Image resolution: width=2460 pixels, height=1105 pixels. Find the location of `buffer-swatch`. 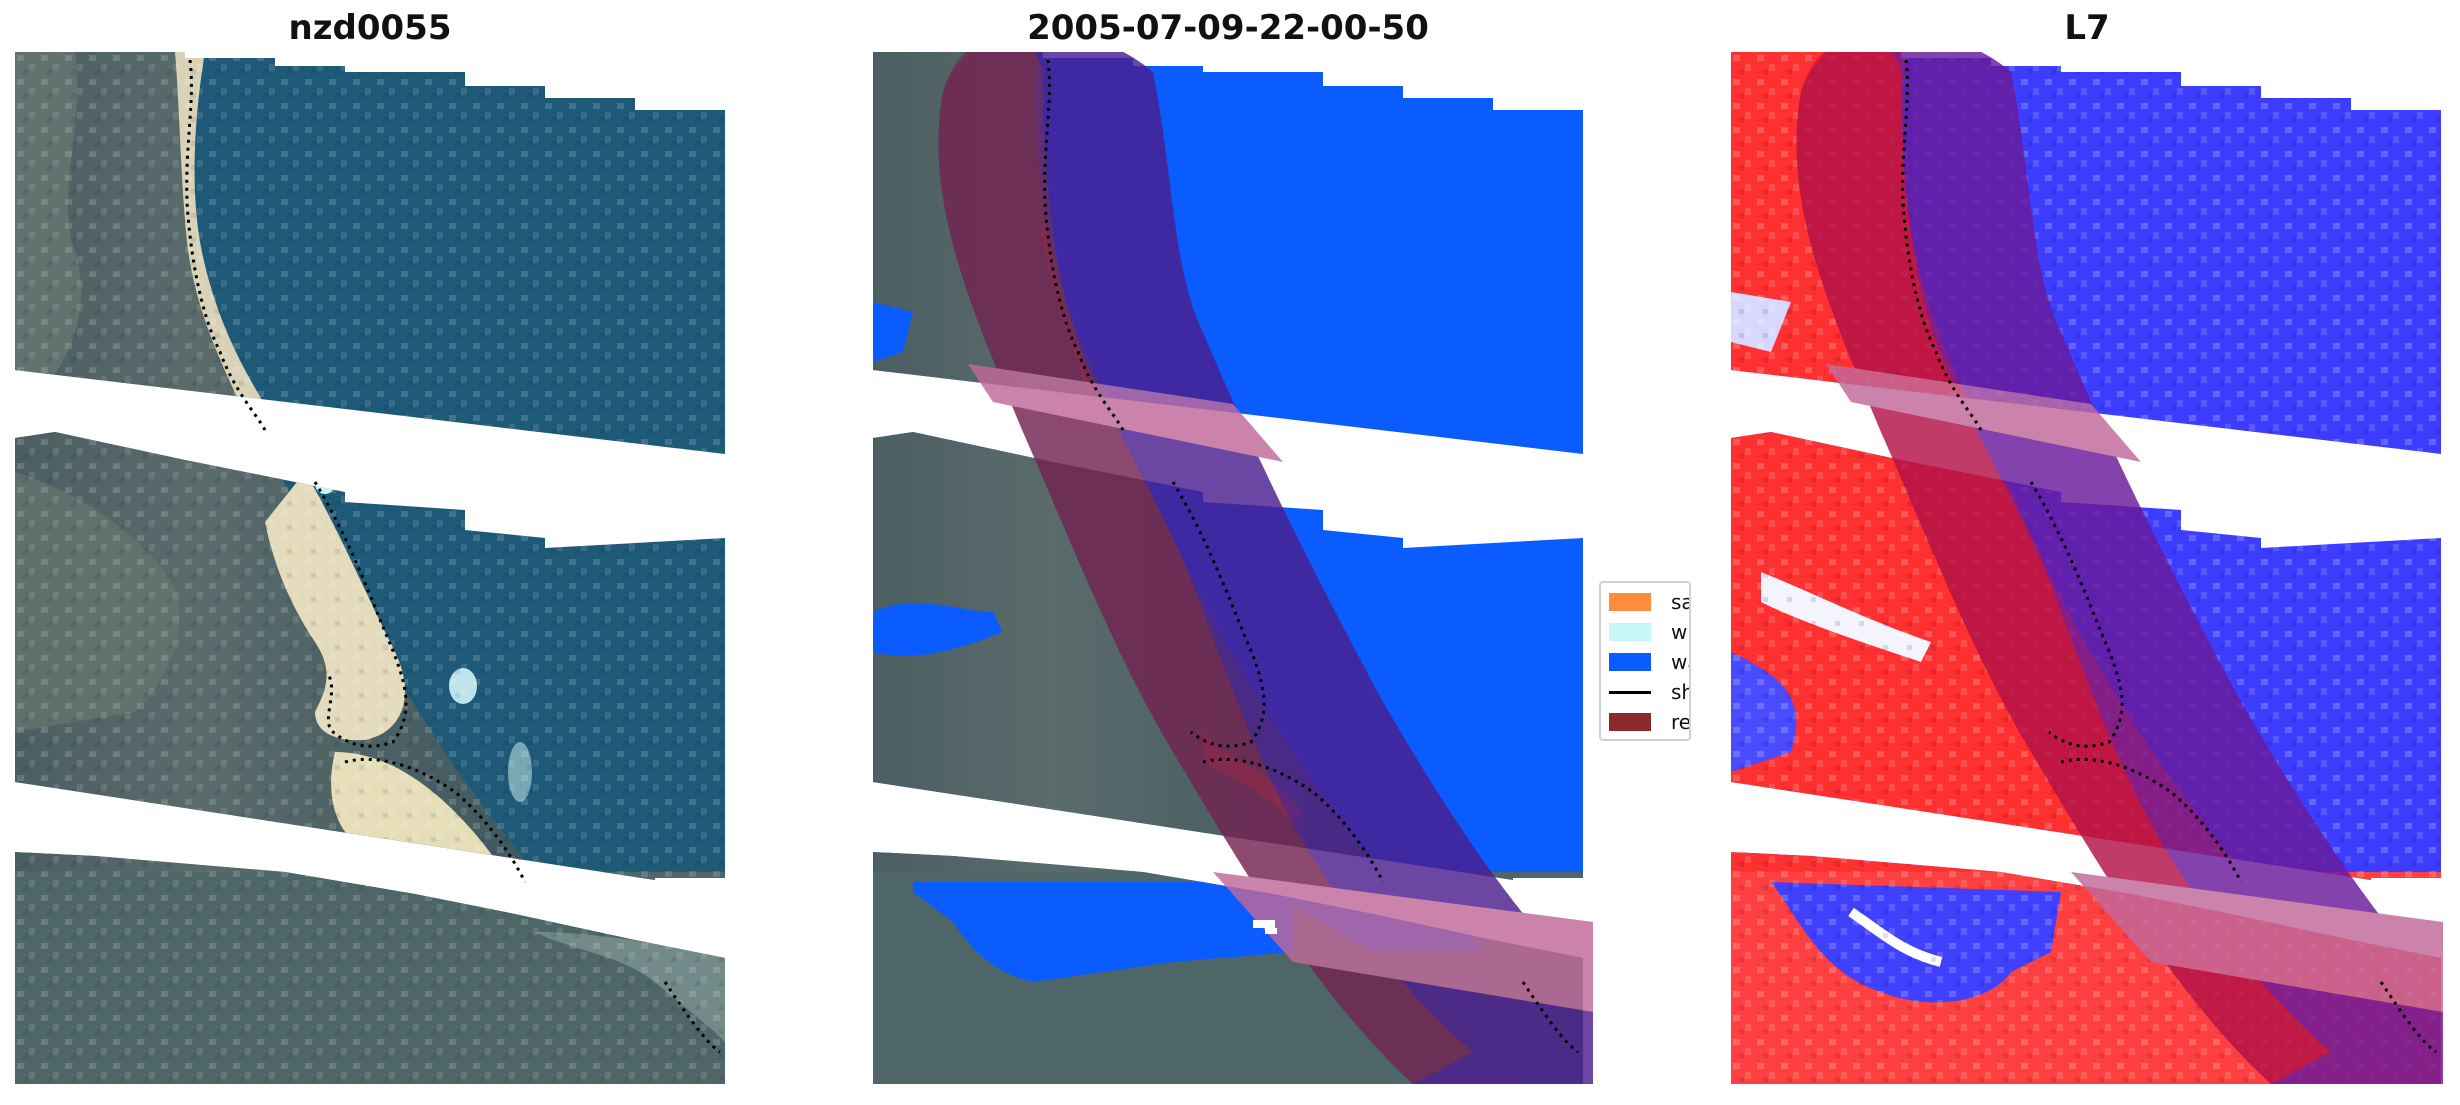

buffer-swatch is located at coordinates (1630, 722).